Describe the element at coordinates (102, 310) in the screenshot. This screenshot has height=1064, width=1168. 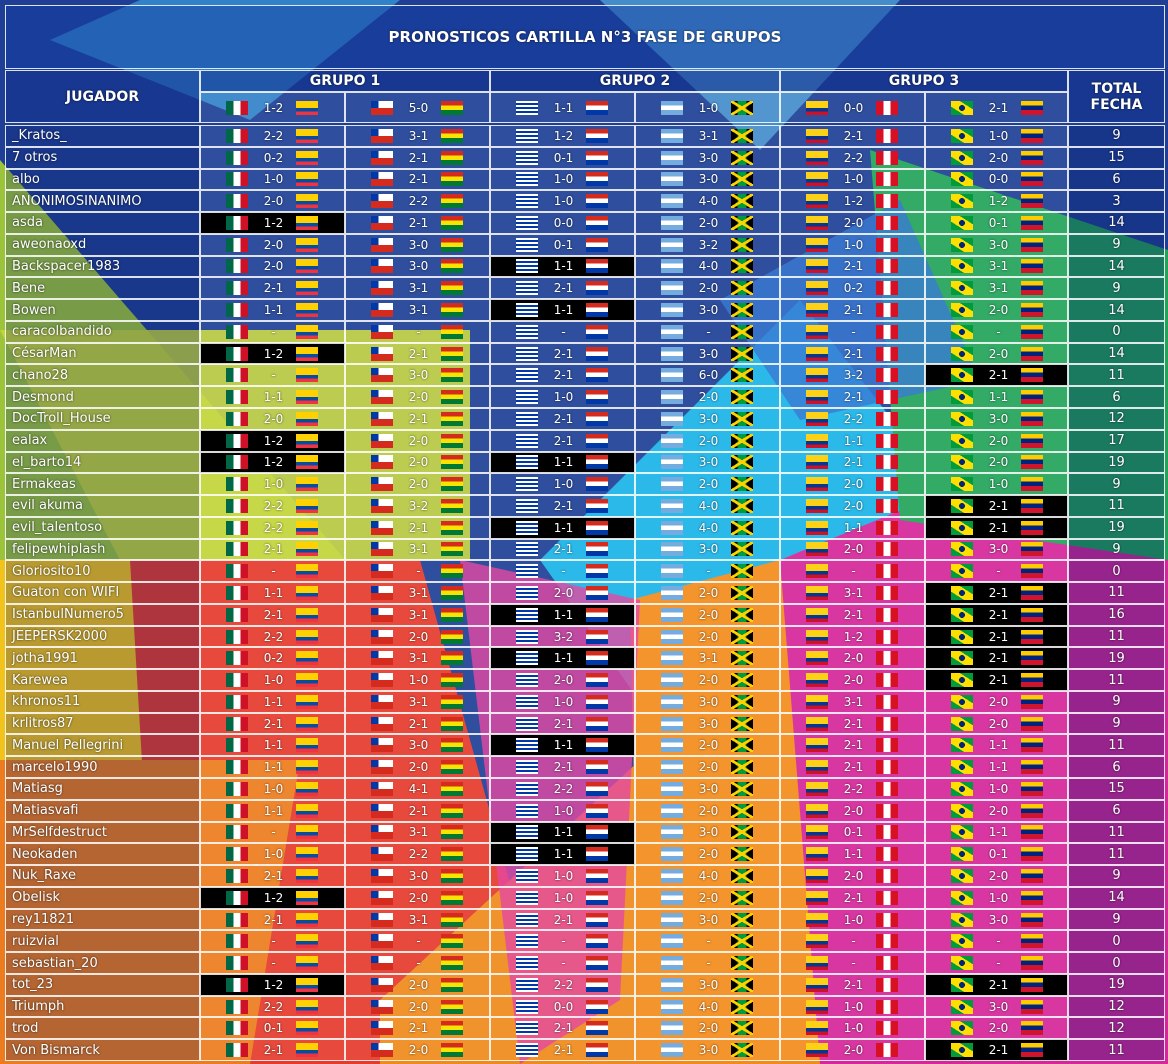
I see `player-name: Bowen` at that location.